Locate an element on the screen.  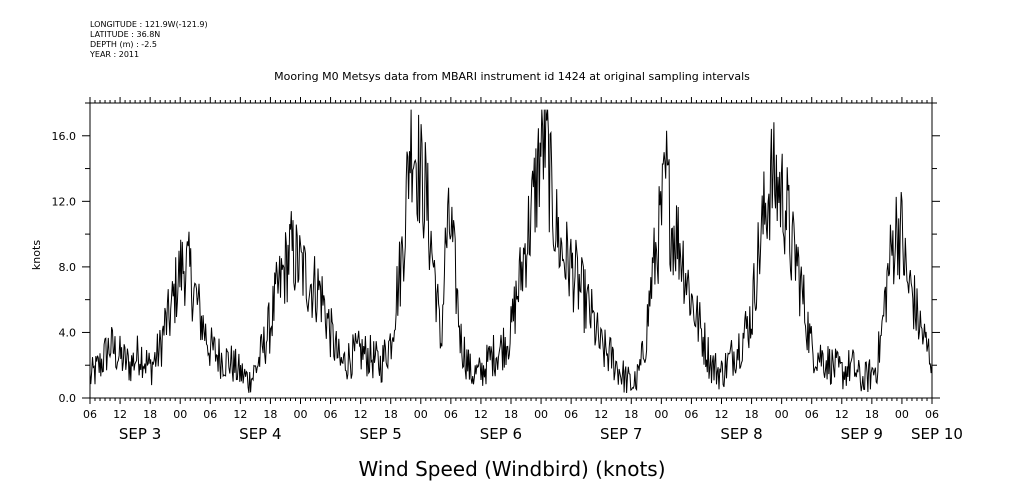
x-date-label: SEP 9 is located at coordinates (862, 434).